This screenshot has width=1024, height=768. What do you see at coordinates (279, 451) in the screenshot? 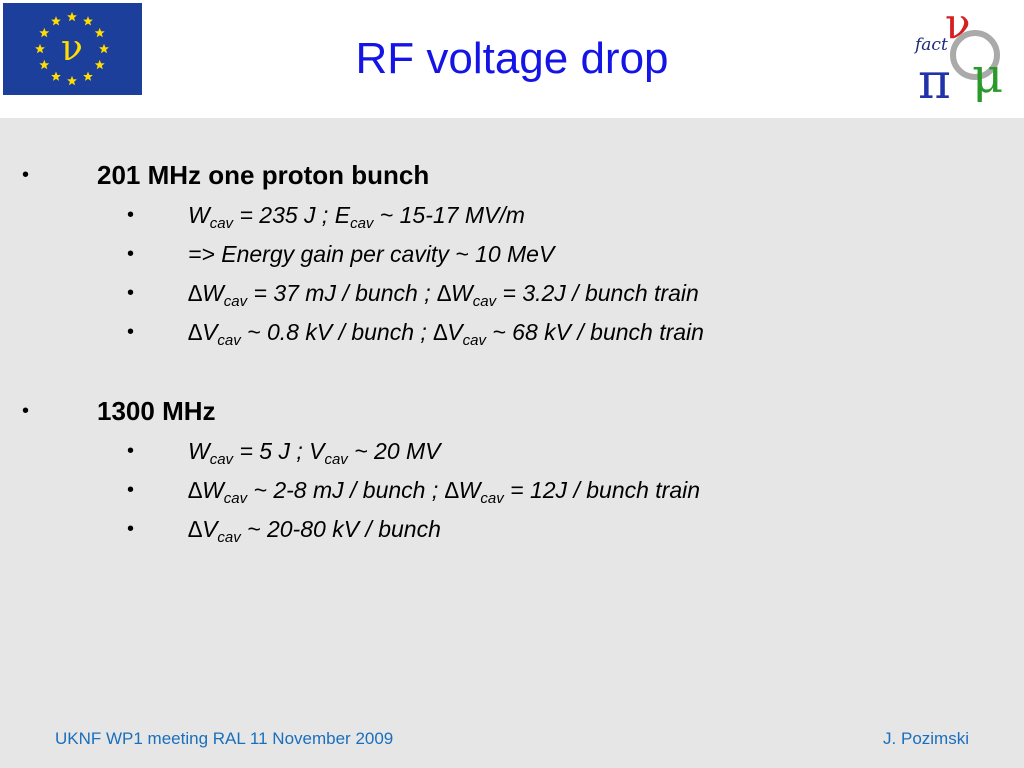
I see `text-run: = 5 J ; V` at bounding box center [279, 451].